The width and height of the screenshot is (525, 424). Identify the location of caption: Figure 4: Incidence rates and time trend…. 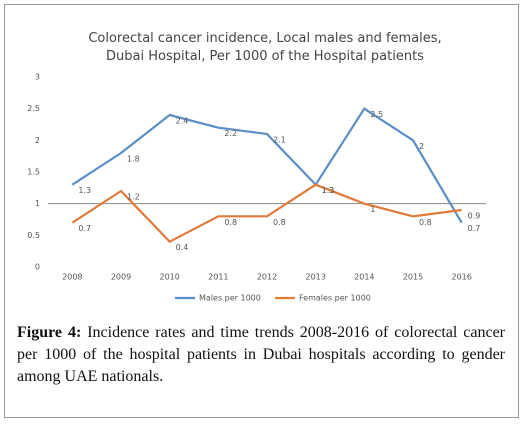
(261, 355).